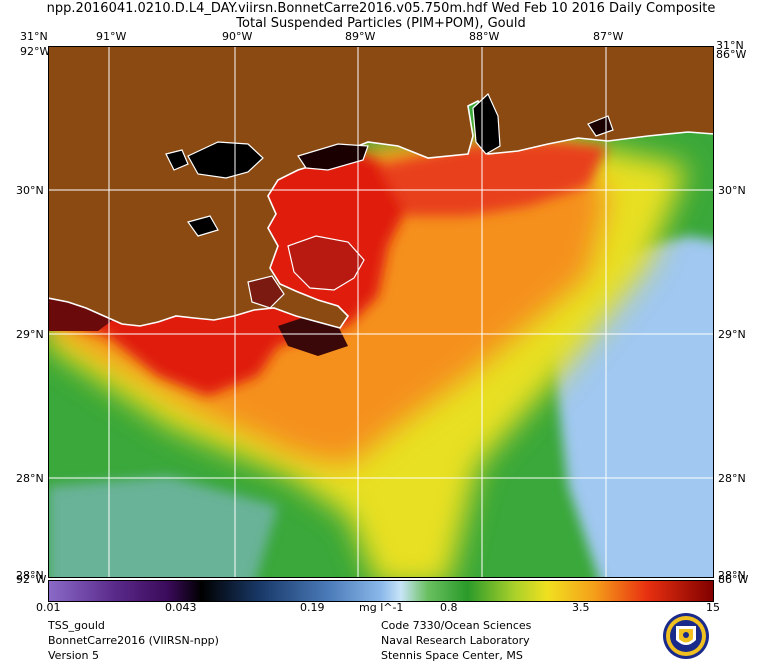 The height and width of the screenshot is (664, 762). I want to click on right-lat-label: 30°N, so click(732, 190).